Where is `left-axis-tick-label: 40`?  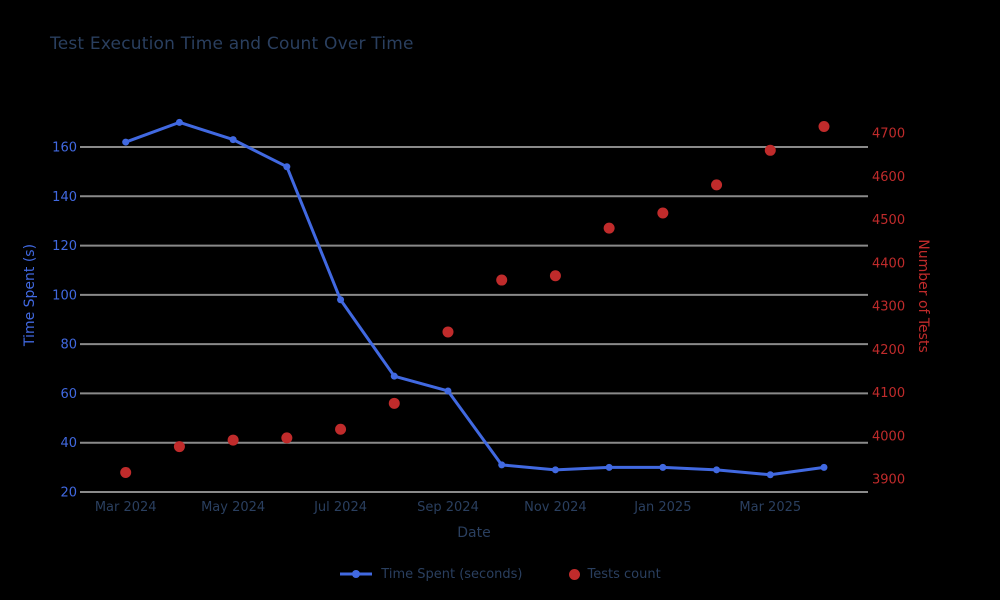 left-axis-tick-label: 40 is located at coordinates (68, 443).